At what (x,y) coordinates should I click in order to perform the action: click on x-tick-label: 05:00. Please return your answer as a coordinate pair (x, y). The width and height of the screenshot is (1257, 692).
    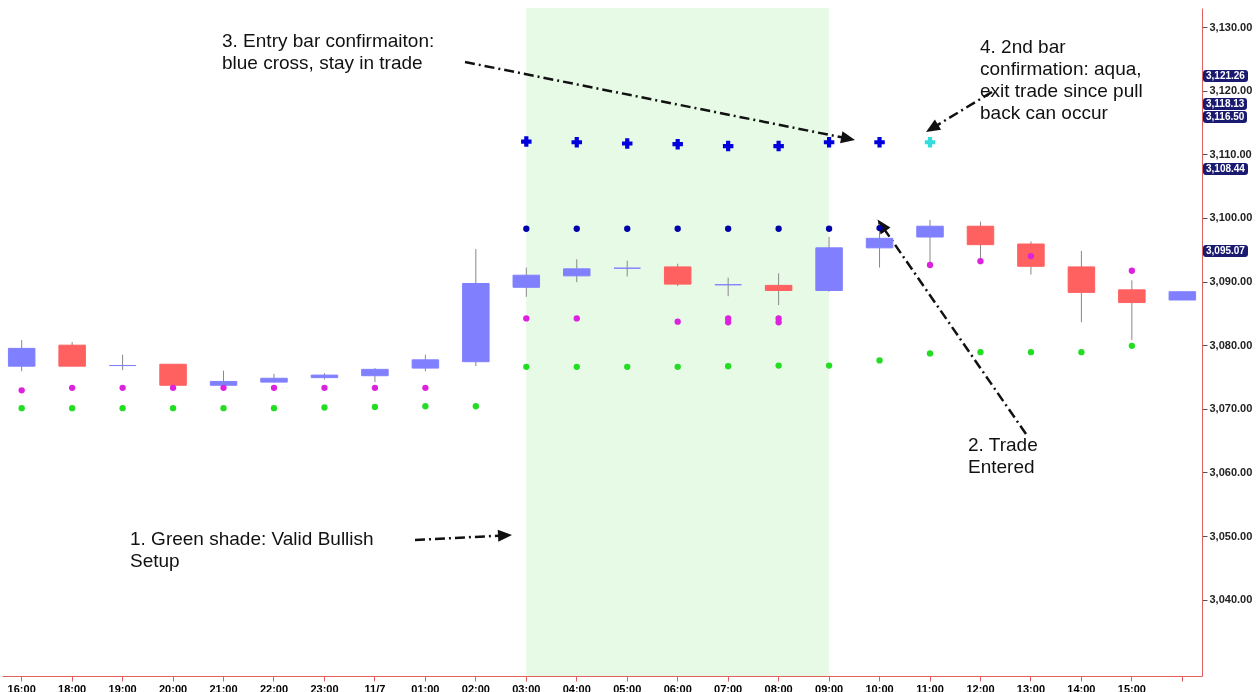
    Looking at the image, I should click on (627, 687).